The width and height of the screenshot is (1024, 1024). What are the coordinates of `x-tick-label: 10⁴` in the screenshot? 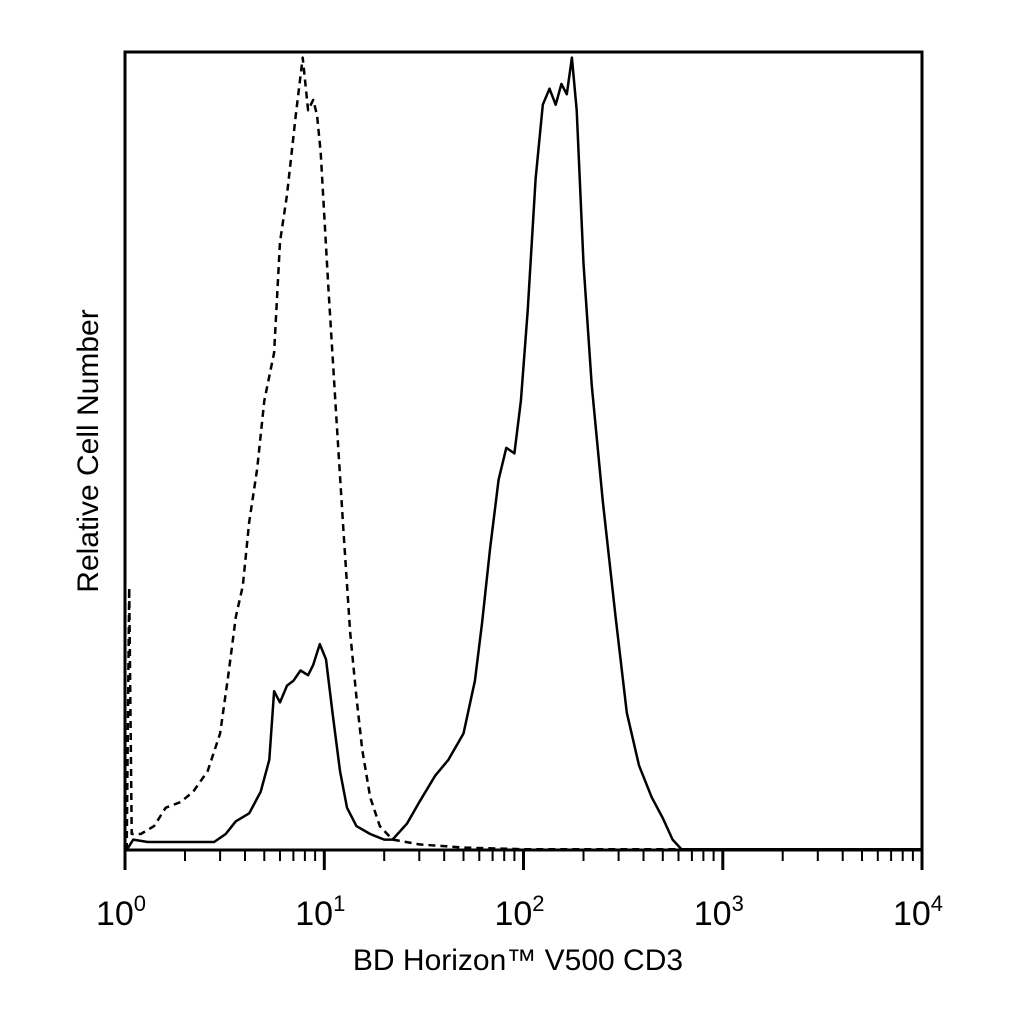 It's located at (918, 912).